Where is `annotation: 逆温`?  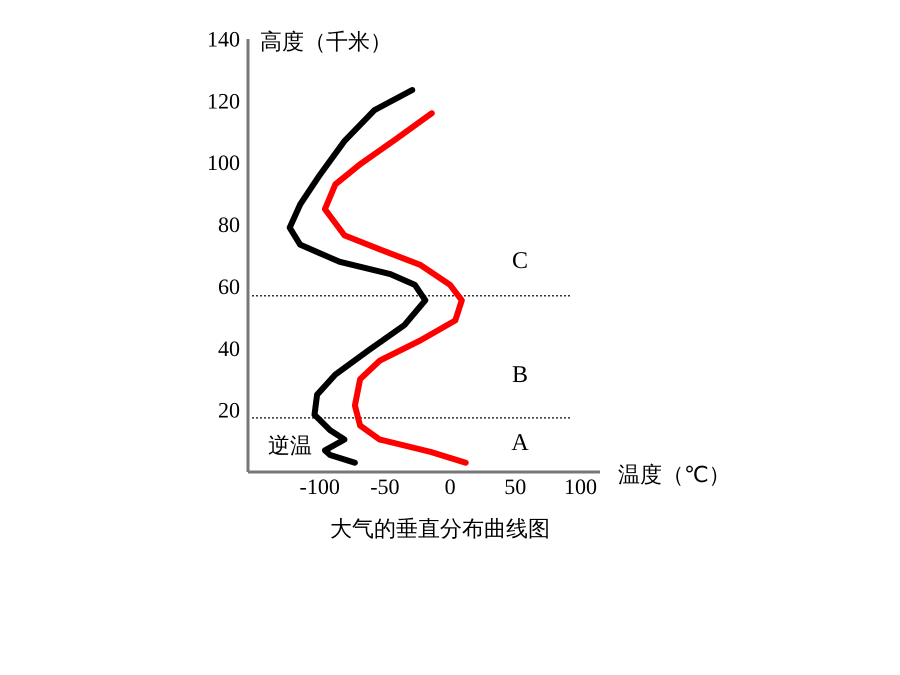 annotation: 逆温 is located at coordinates (290, 446).